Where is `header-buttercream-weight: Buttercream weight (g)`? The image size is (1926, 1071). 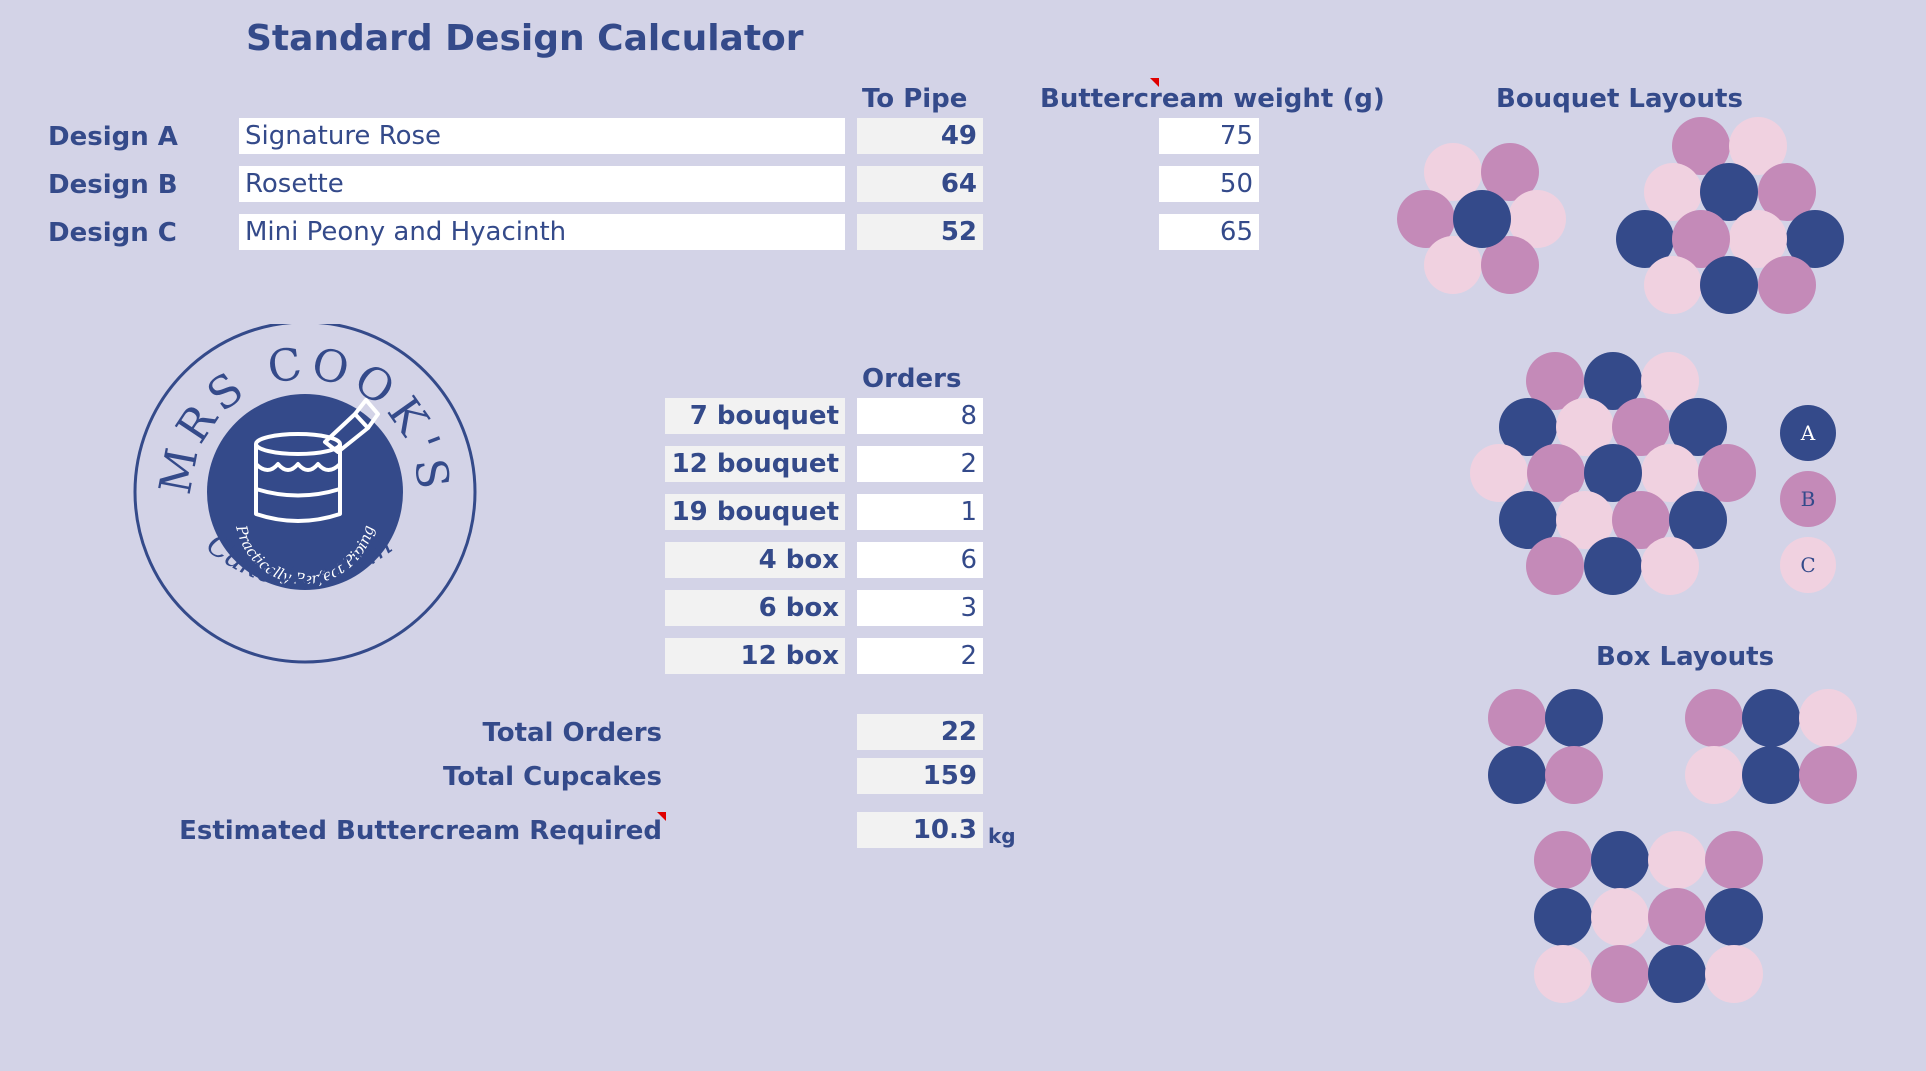
header-buttercream-weight: Buttercream weight (g) is located at coordinates (1212, 99).